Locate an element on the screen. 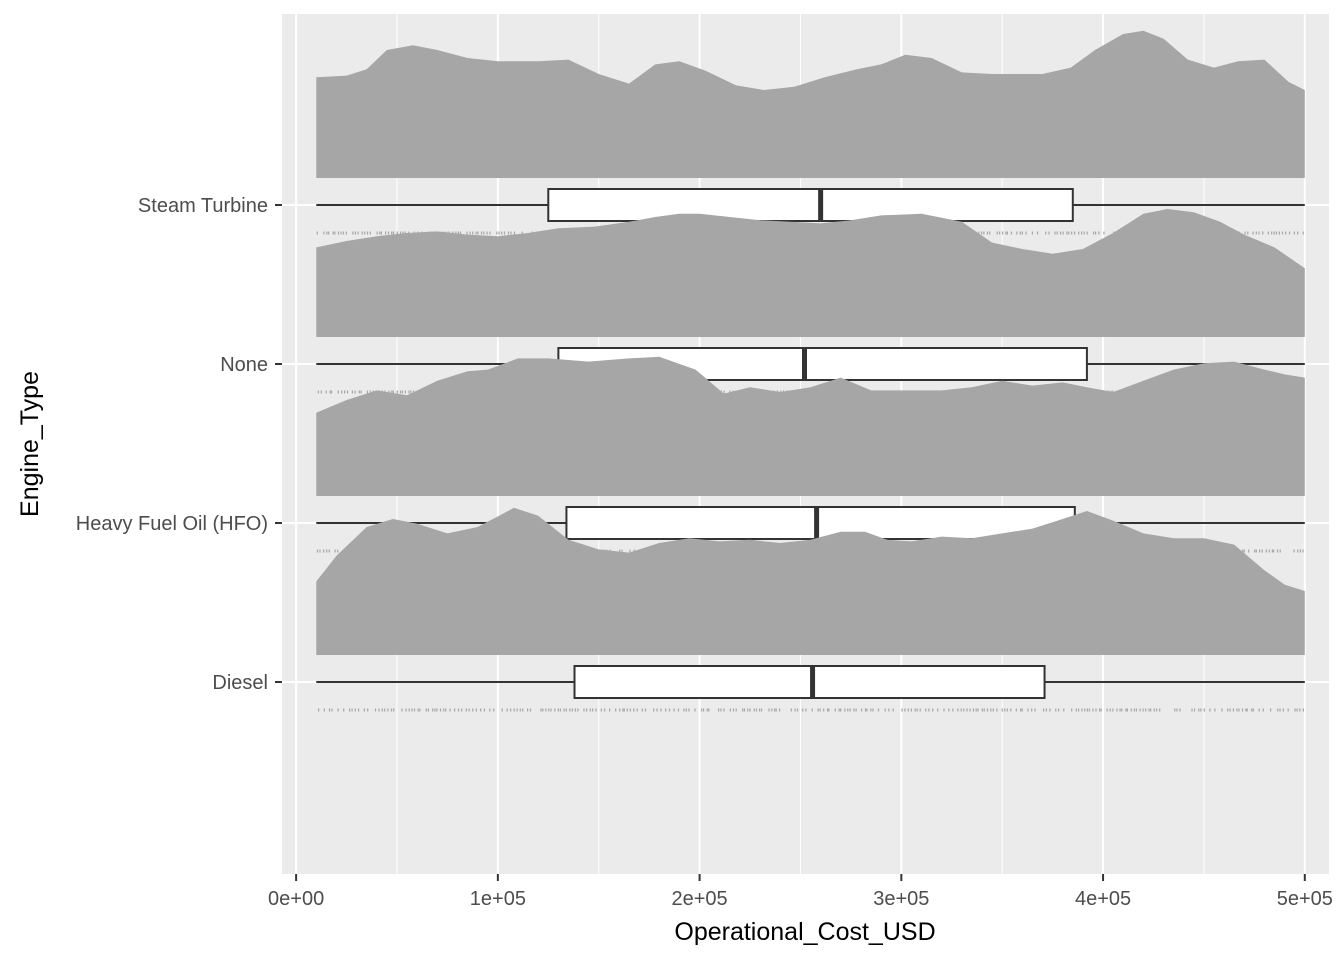 This screenshot has height=960, width=1344. x-tick-label: 0e+00 is located at coordinates (296, 899).